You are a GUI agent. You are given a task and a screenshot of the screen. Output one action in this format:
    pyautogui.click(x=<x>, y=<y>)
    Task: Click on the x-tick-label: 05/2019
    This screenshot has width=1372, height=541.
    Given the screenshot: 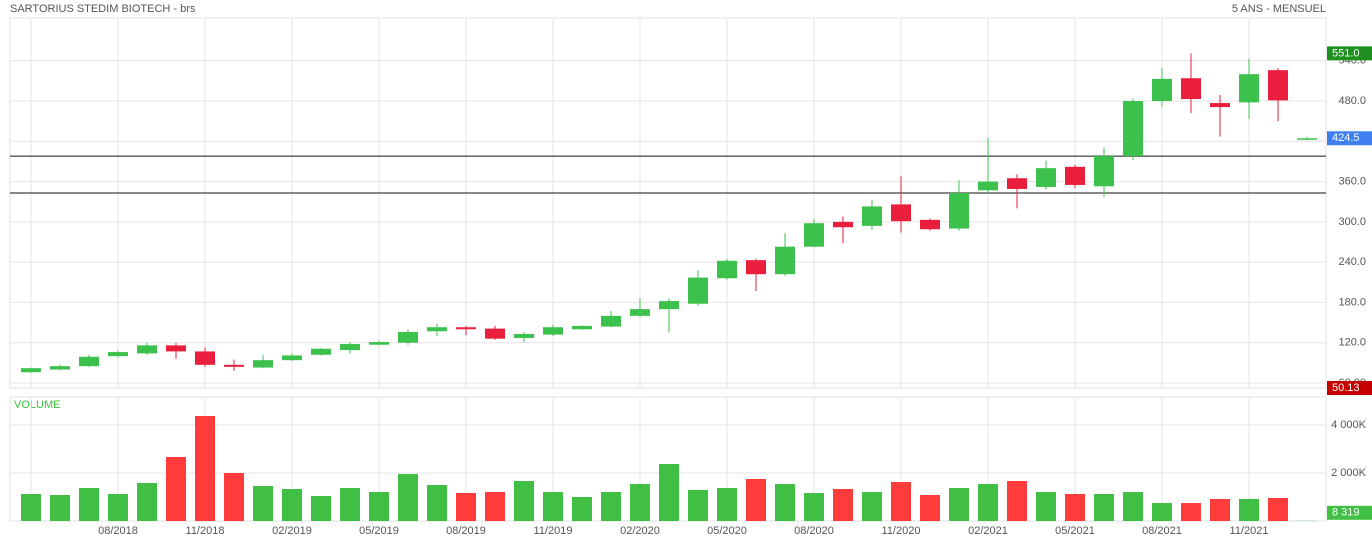 What is the action you would take?
    pyautogui.click(x=379, y=531)
    